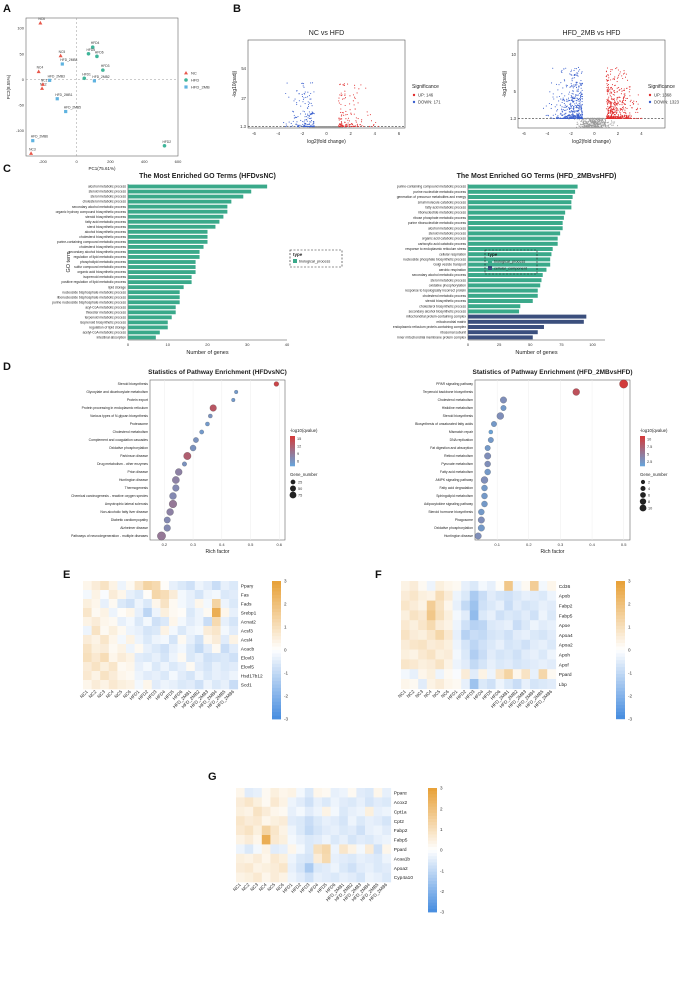  Describe the element at coordinates (442, 912) in the screenshot. I see `color-scale-tick: -3` at that location.